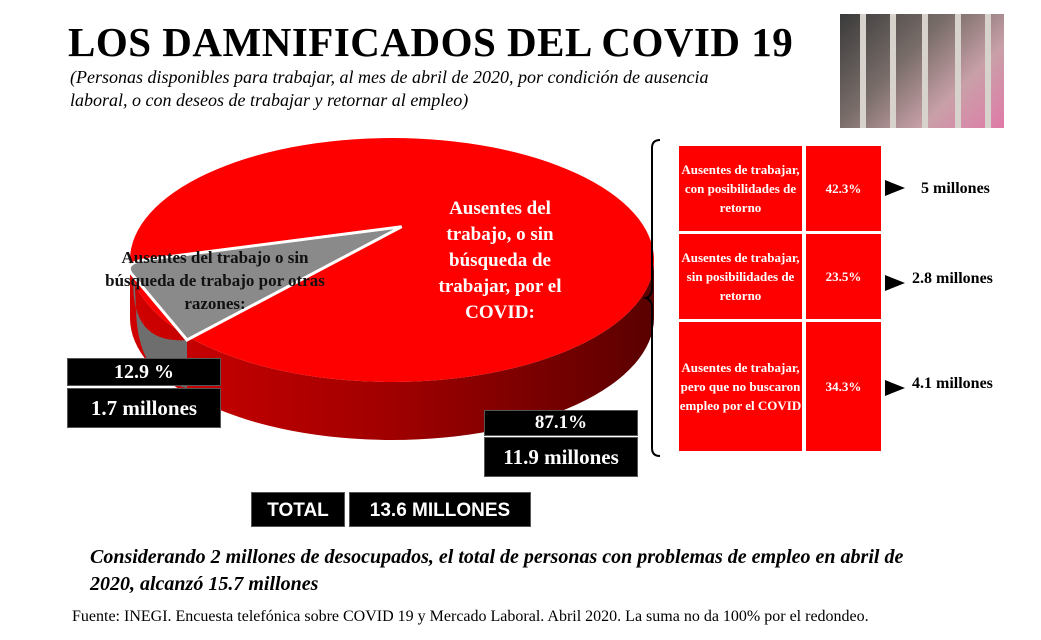 This screenshot has width=1041, height=640. What do you see at coordinates (440, 509) in the screenshot?
I see `total-value: 13.6 MILLONES` at bounding box center [440, 509].